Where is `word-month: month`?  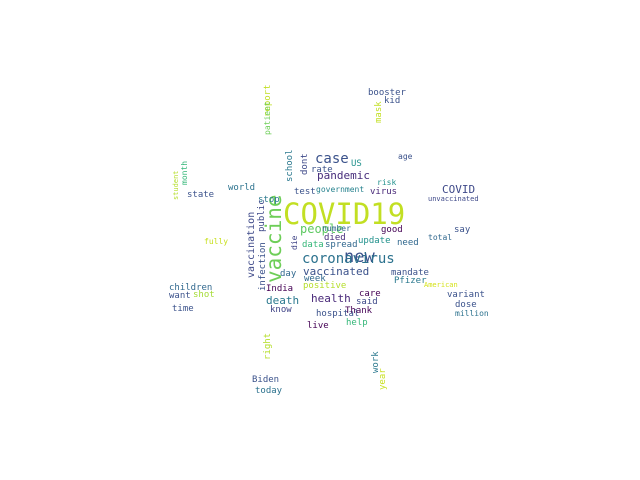
word-month: month is located at coordinates (184, 173).